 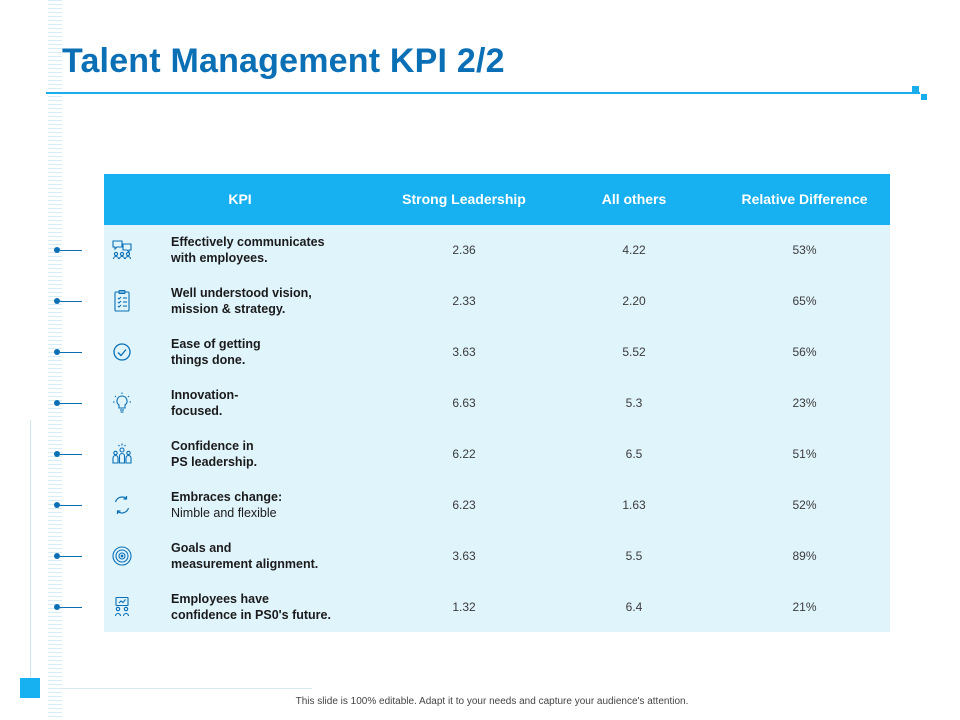 I want to click on header-relative-difference: Relative Difference, so click(x=804, y=199).